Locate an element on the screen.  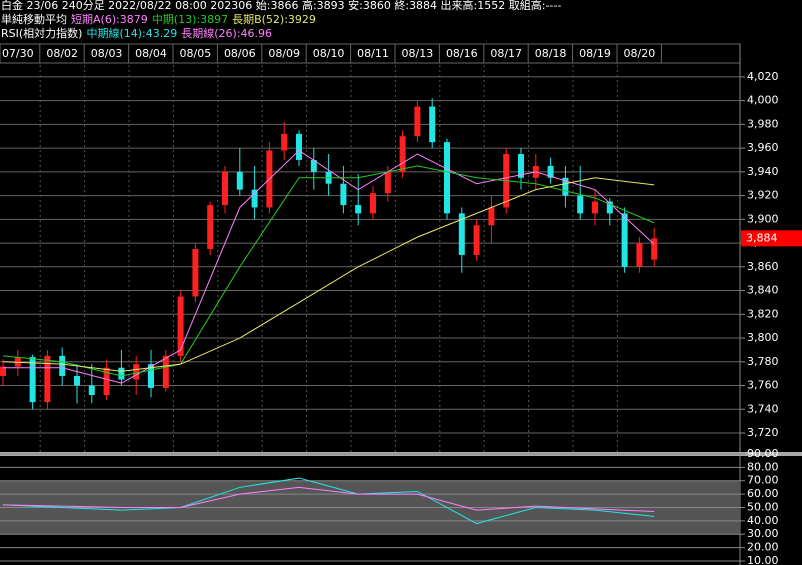
date-label: 08/13 is located at coordinates (418, 53).